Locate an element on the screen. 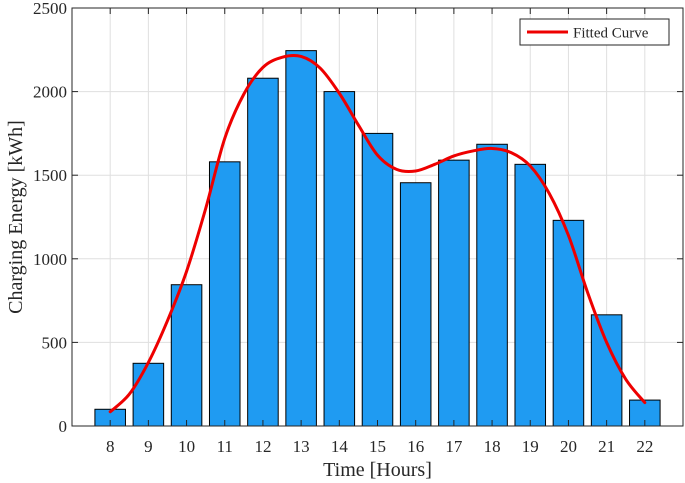  y-tick-label: 1500 is located at coordinates (50, 175).